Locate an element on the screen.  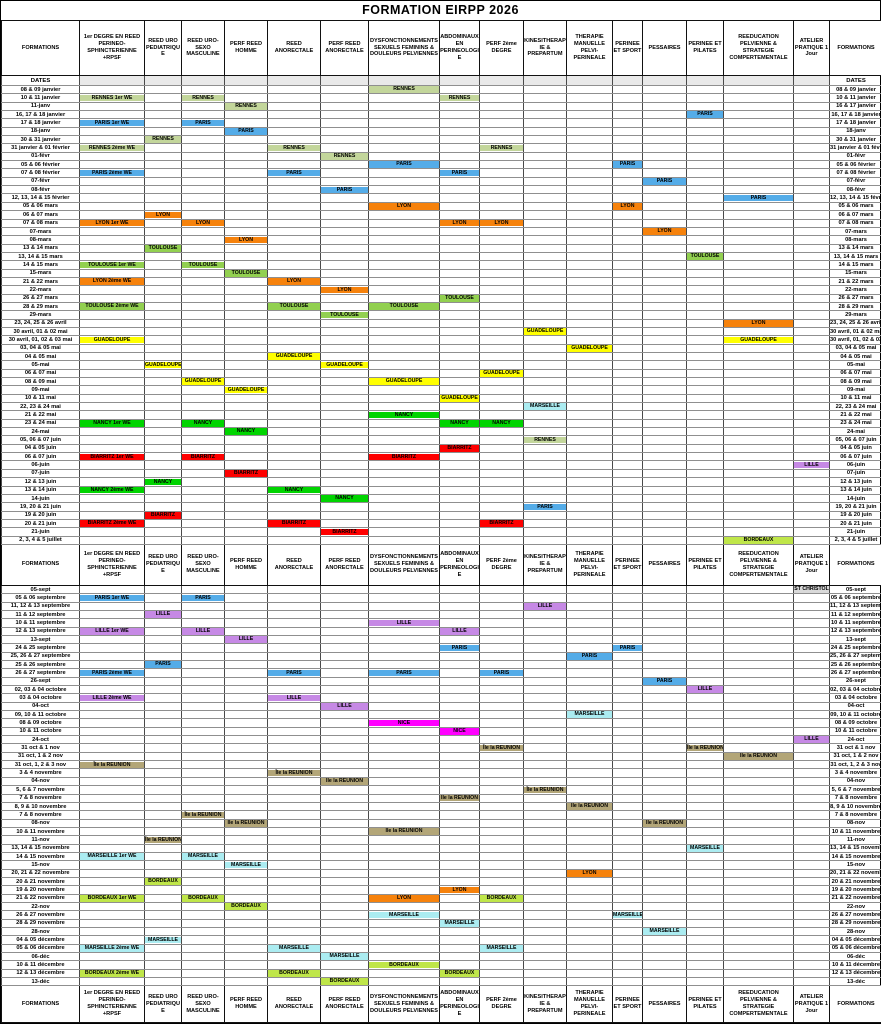
event-cell: TOULOUSE is located at coordinates (404, 306).